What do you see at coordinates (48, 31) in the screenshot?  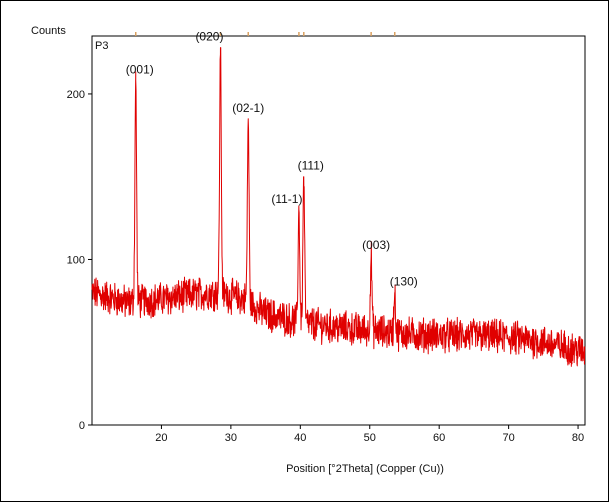 I see `y-axis-title: Counts` at bounding box center [48, 31].